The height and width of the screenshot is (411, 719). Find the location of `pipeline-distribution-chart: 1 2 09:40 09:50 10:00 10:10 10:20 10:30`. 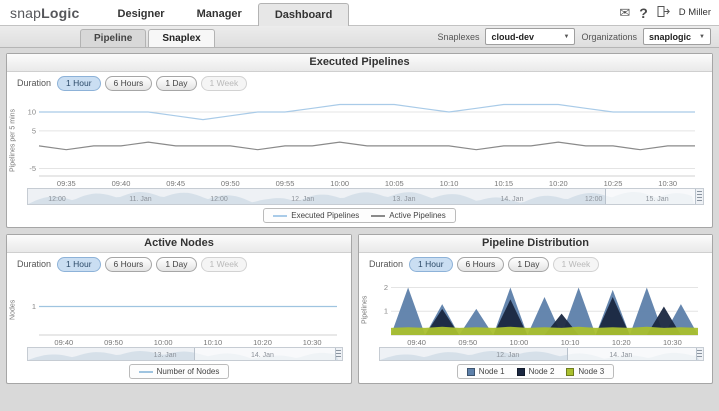

pipeline-distribution-chart: 1 2 09:40 09:50 10:00 10:10 10:20 10:30 is located at coordinates (541, 315).